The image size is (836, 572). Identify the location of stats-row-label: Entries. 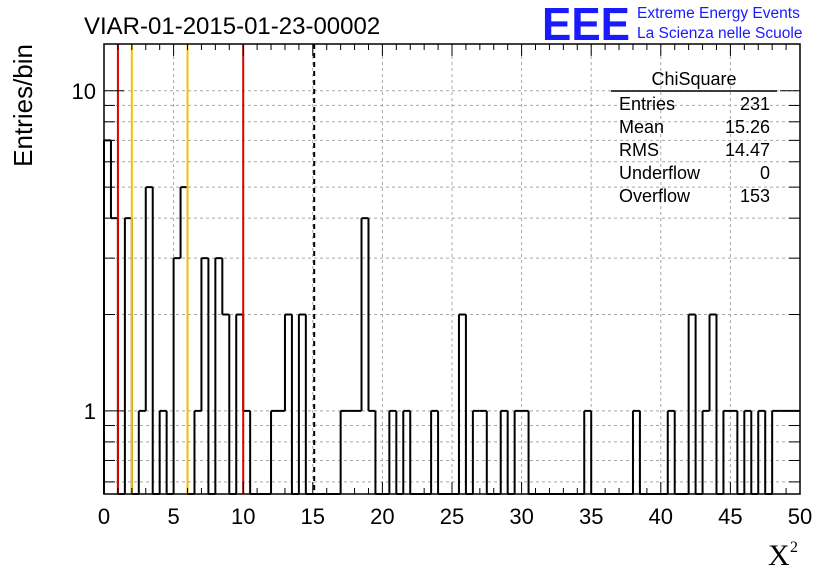
(647, 104).